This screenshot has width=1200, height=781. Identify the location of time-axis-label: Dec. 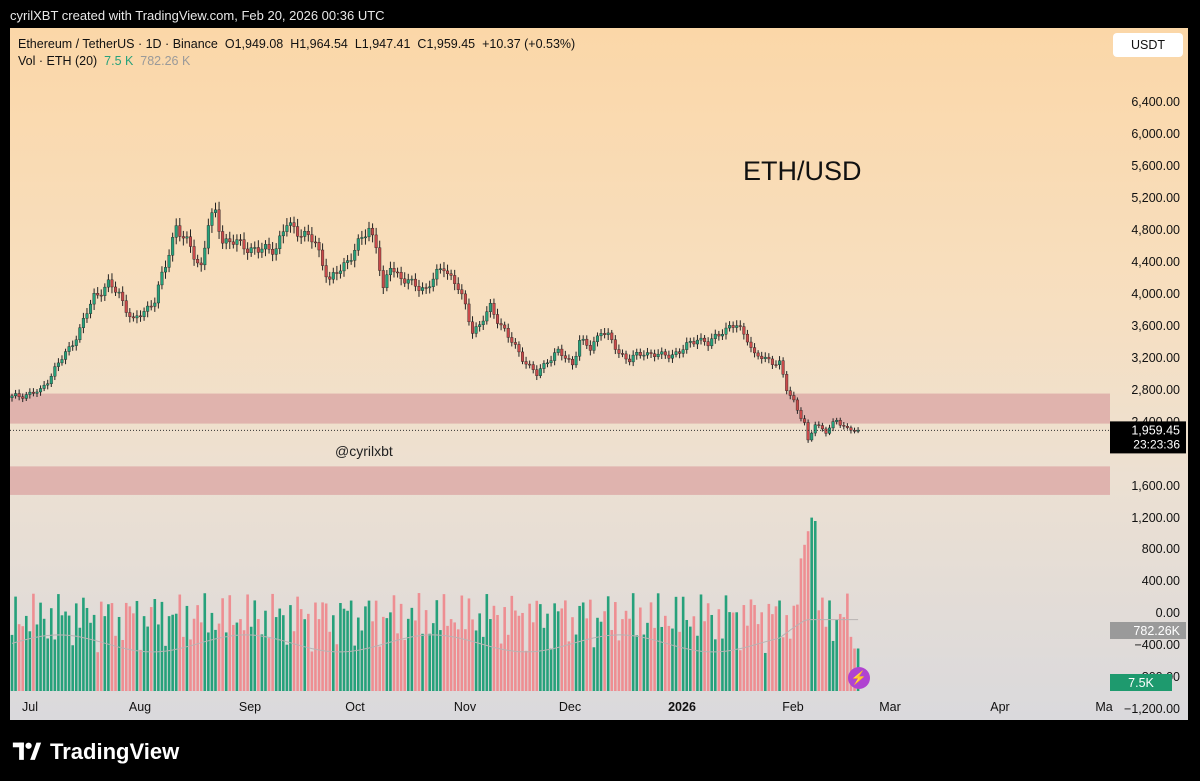
(570, 707).